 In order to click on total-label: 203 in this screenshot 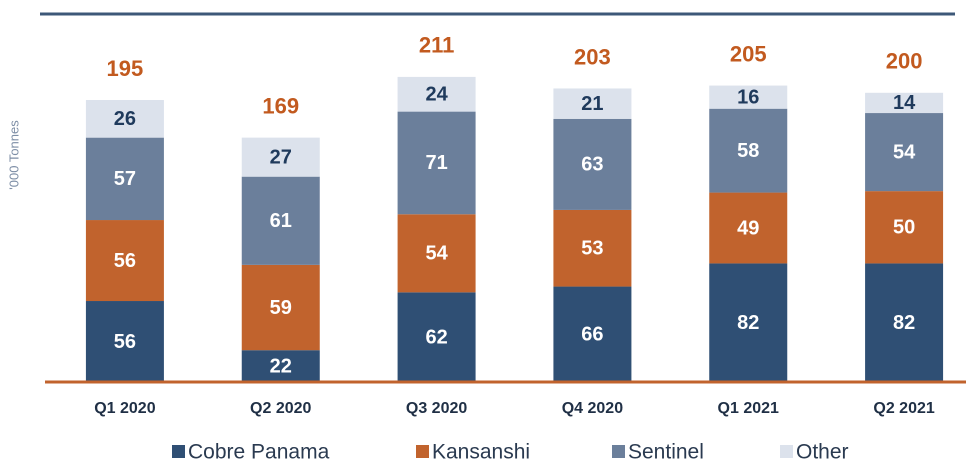, I will do `click(592, 56)`.